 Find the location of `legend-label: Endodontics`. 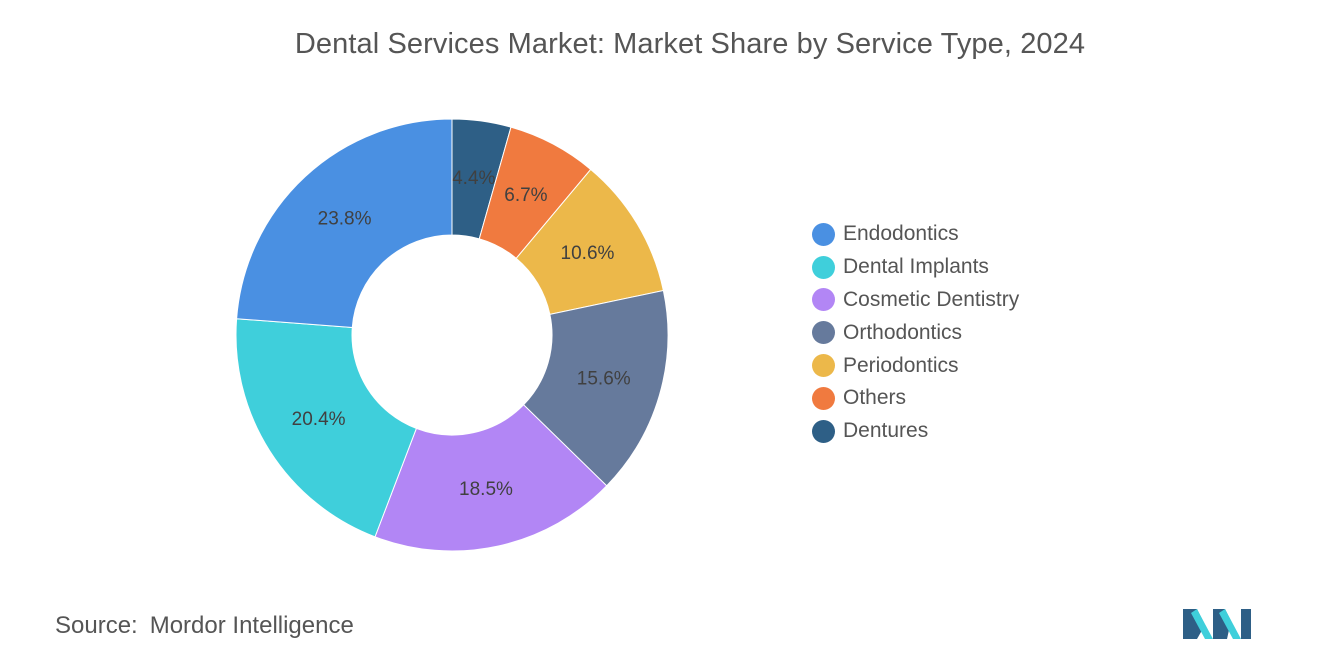

legend-label: Endodontics is located at coordinates (901, 234).